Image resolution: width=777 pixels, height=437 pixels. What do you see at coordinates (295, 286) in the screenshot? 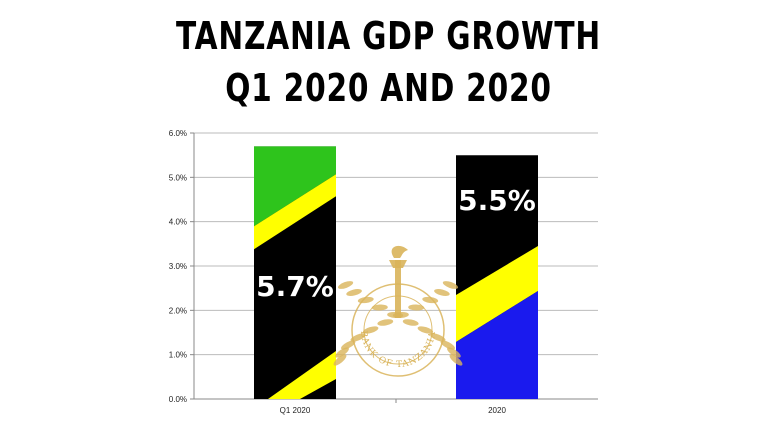
I see `data-label: 5.7%` at bounding box center [295, 286].